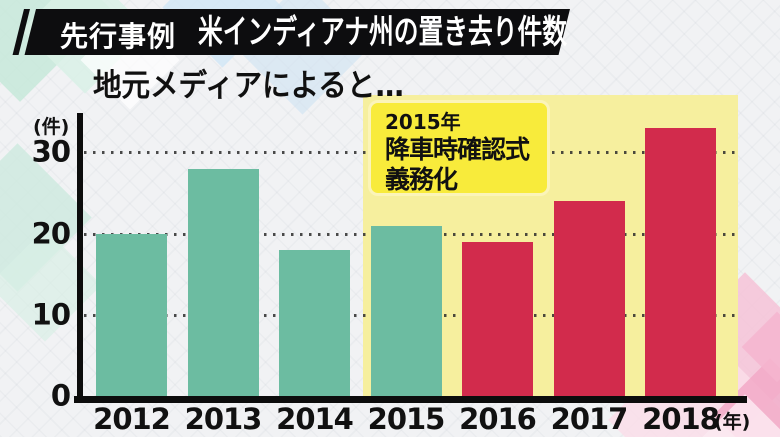  Describe the element at coordinates (60, 395) in the screenshot. I see `y-tick-label-0: 0` at that location.